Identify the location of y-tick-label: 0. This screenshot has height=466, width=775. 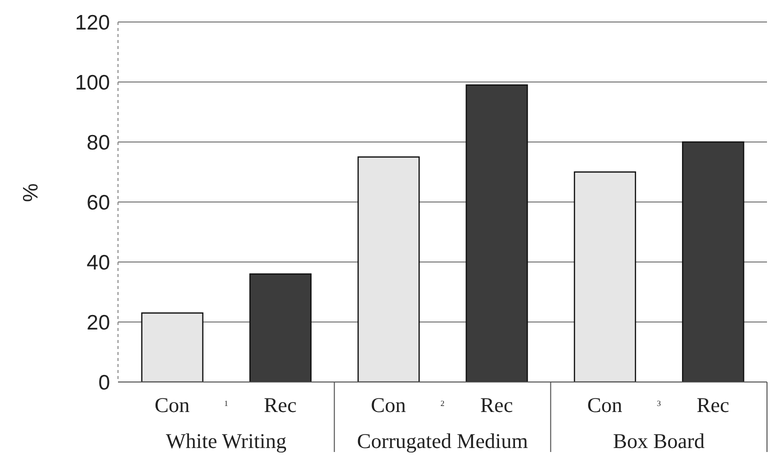
(104, 382).